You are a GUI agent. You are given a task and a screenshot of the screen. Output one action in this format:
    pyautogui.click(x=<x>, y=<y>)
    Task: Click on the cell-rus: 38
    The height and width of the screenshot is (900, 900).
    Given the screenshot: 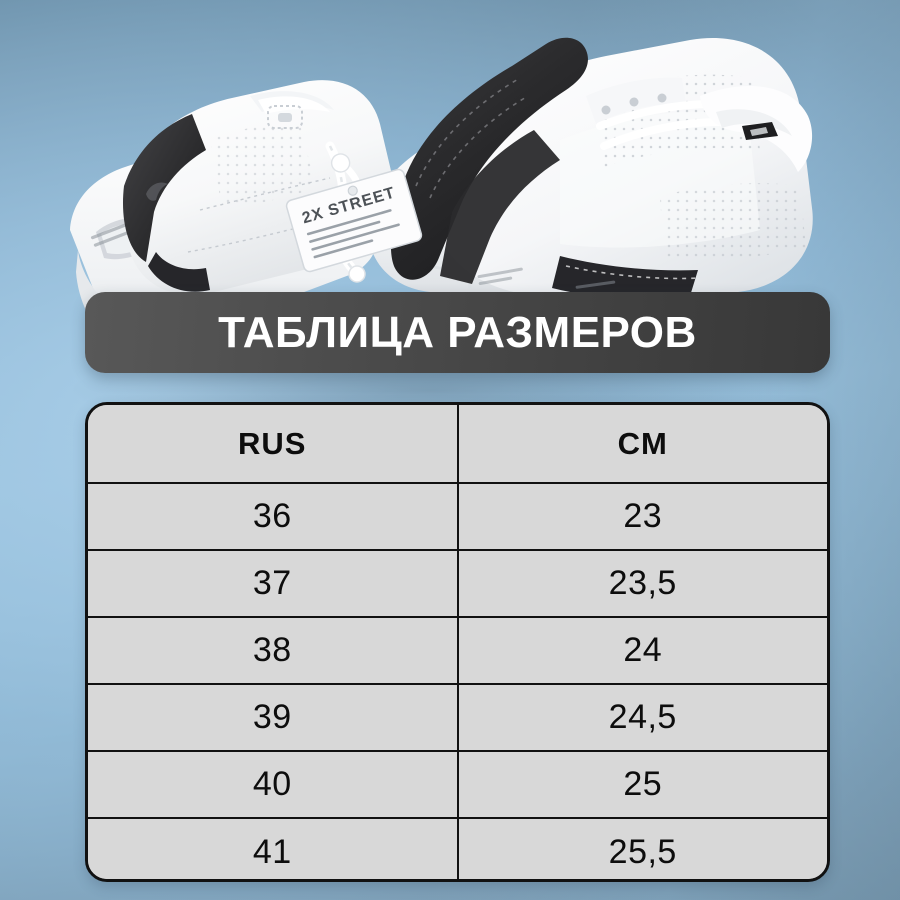 What is the action you would take?
    pyautogui.click(x=273, y=651)
    